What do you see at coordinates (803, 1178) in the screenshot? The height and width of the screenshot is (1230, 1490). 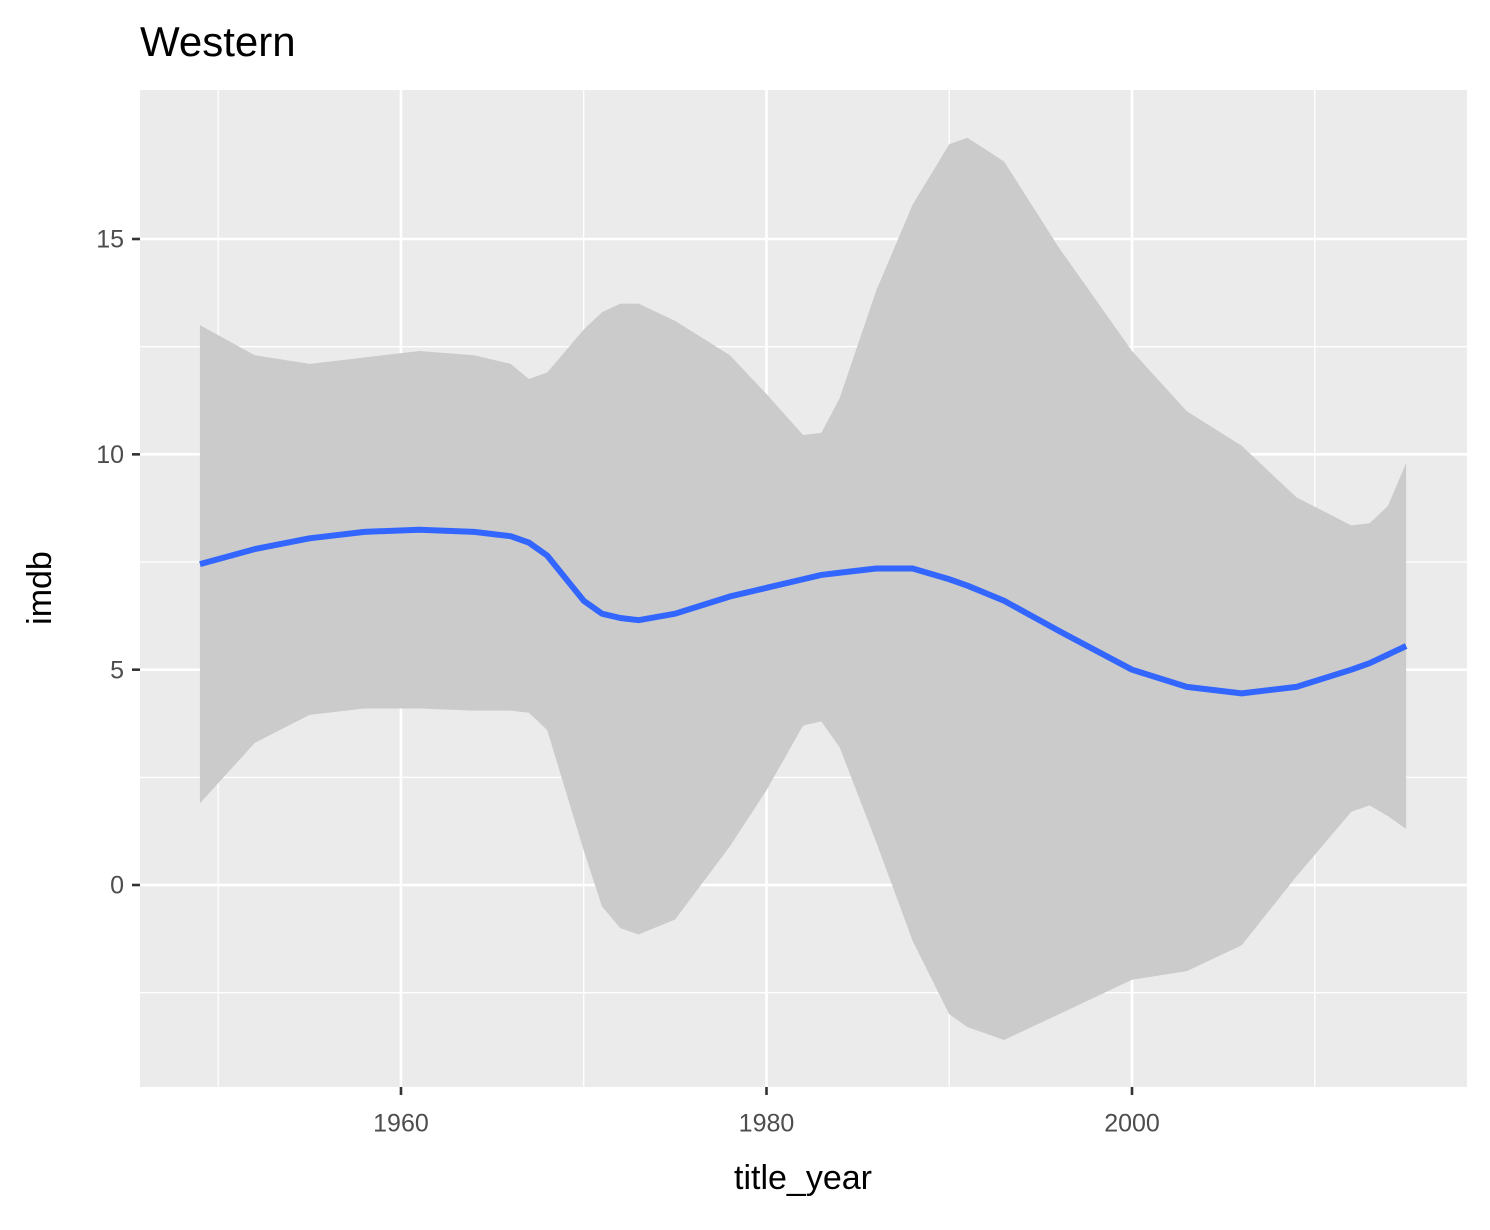 I see `x-axis-label: title_year` at bounding box center [803, 1178].